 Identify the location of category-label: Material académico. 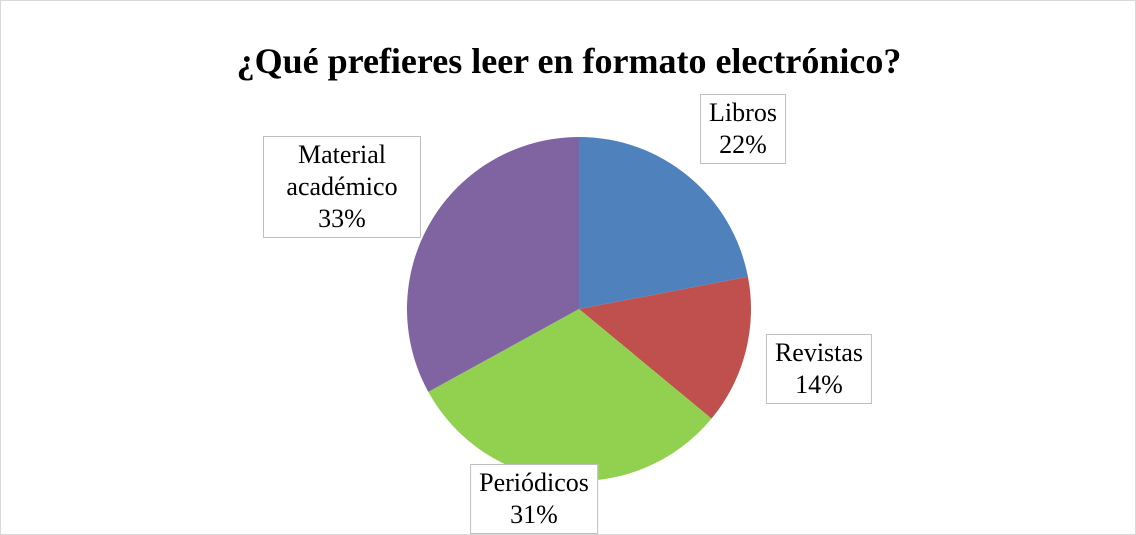
(342, 170).